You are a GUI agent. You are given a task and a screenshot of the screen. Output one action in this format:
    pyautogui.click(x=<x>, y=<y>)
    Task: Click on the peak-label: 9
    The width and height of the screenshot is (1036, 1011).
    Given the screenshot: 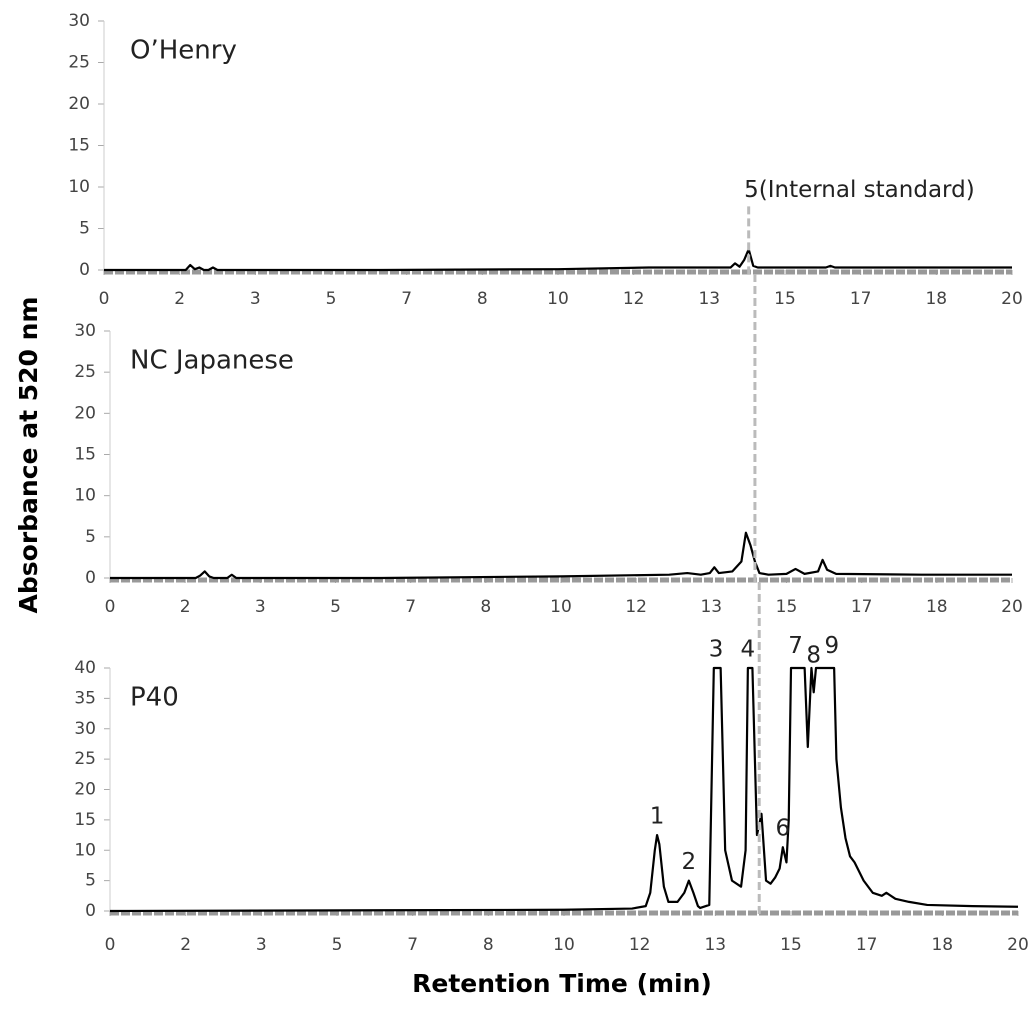 What is the action you would take?
    pyautogui.click(x=832, y=646)
    